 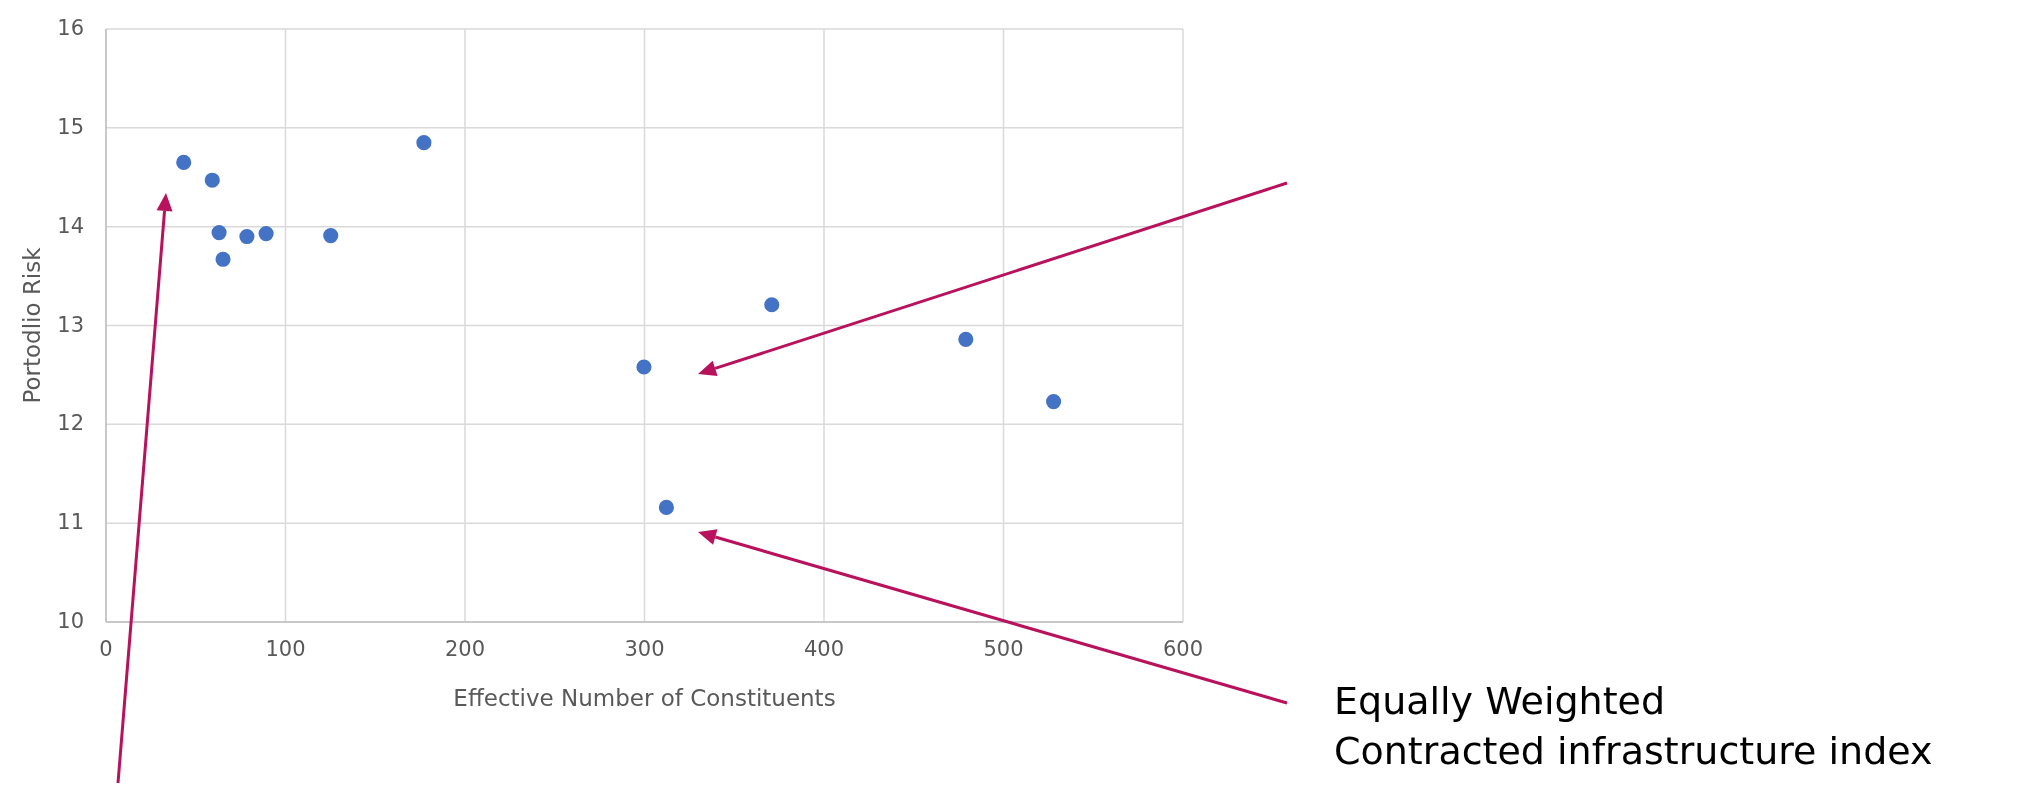 What do you see at coordinates (32, 325) in the screenshot?
I see `y-axis-title: Portodlio Risk` at bounding box center [32, 325].